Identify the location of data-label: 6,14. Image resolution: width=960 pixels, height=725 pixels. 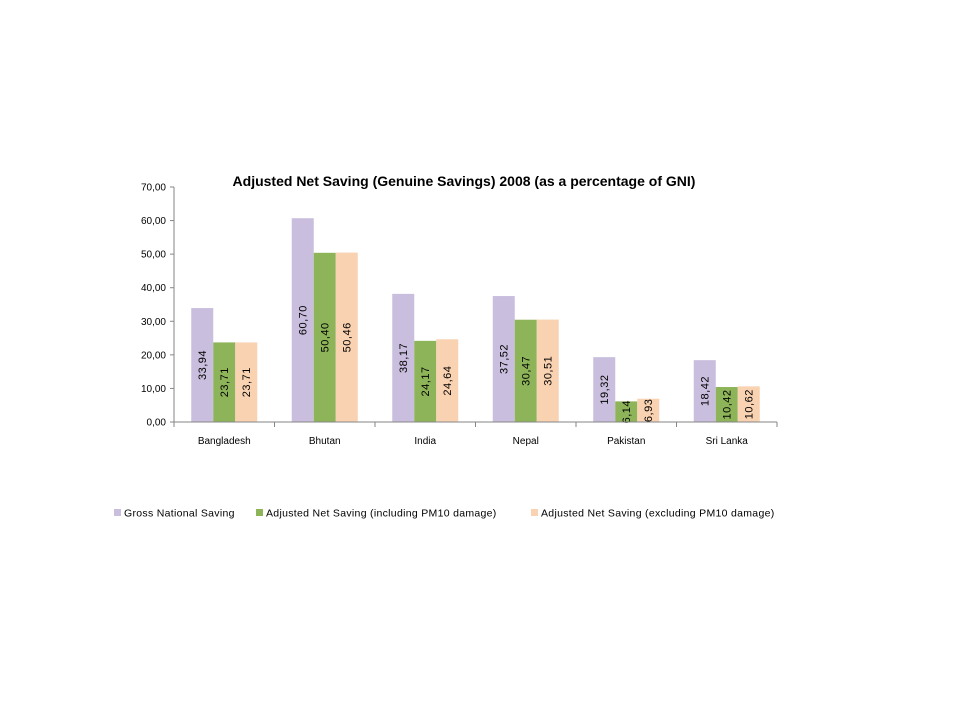
(627, 411).